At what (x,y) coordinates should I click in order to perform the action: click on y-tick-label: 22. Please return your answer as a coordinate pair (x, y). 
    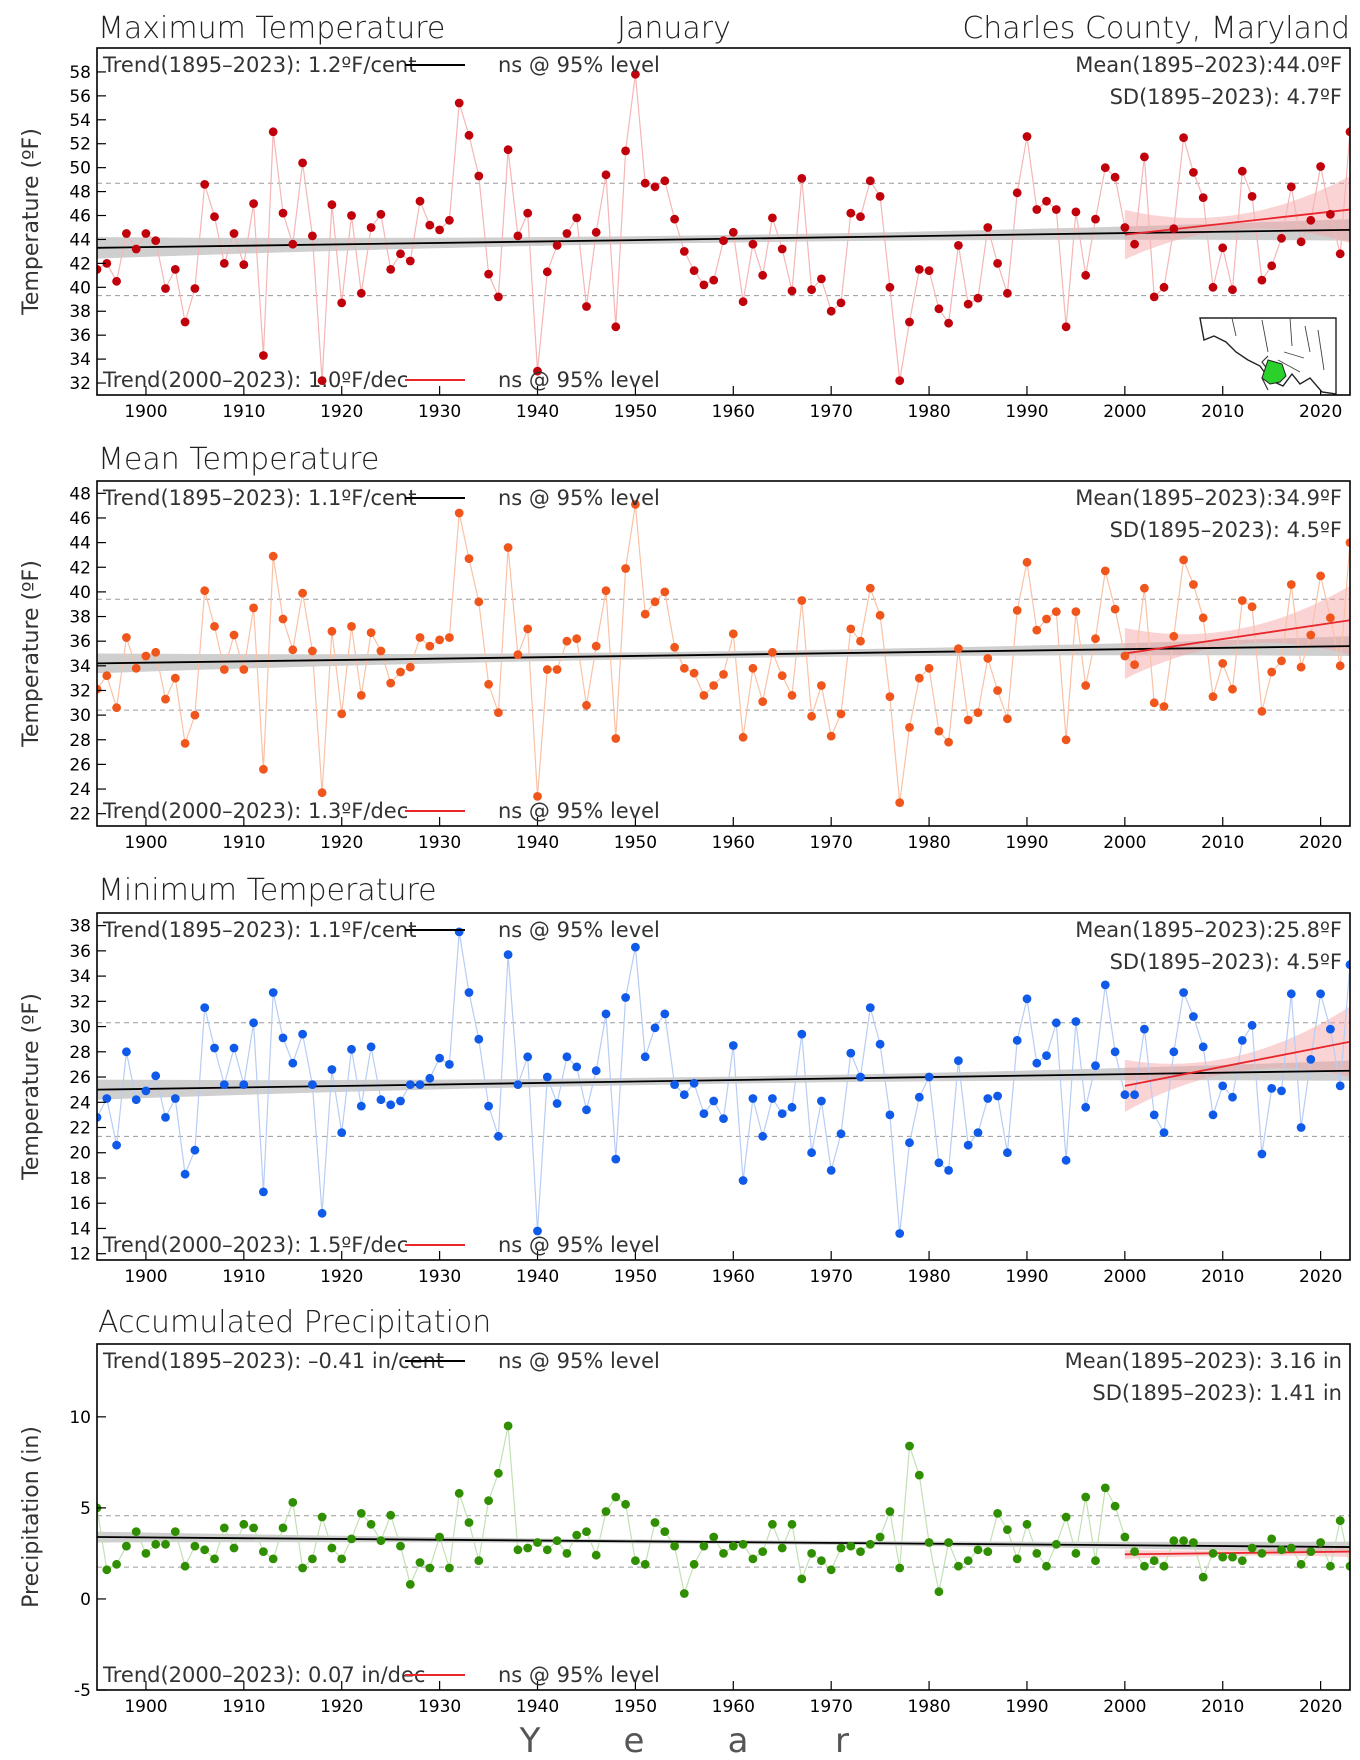
    Looking at the image, I should click on (80, 815).